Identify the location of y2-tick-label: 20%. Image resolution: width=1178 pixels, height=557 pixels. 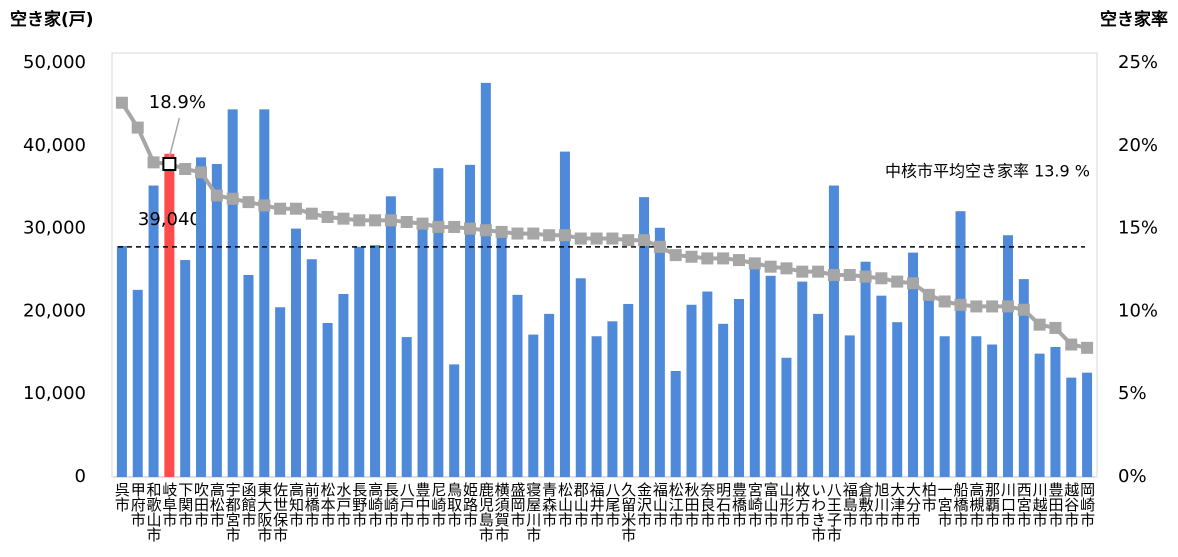
(1138, 145).